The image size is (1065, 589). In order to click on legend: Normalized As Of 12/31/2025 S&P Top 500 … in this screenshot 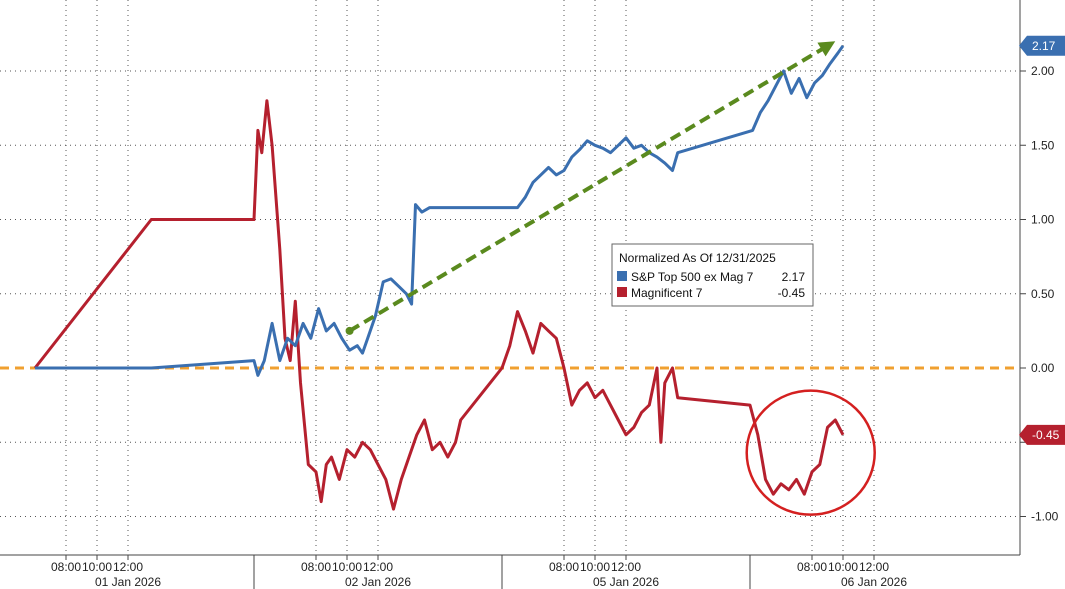, I will do `click(712, 275)`.